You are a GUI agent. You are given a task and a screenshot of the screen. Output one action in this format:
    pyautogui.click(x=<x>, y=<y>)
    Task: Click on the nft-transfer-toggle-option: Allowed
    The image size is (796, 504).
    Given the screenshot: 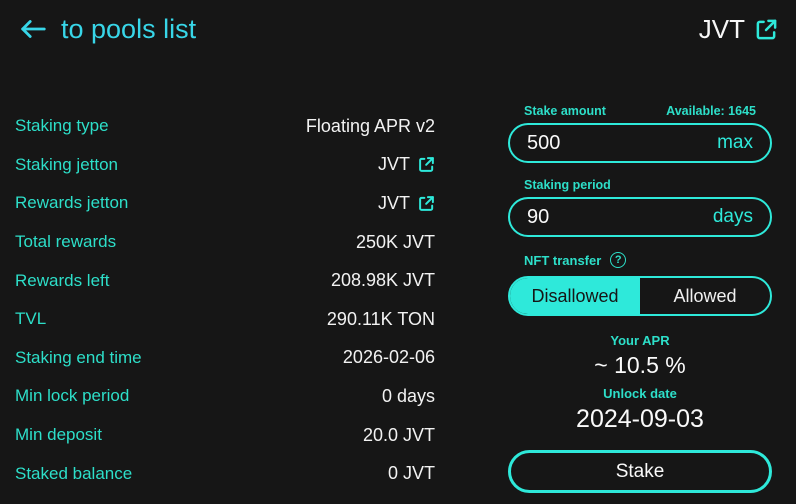 What is the action you would take?
    pyautogui.click(x=705, y=295)
    